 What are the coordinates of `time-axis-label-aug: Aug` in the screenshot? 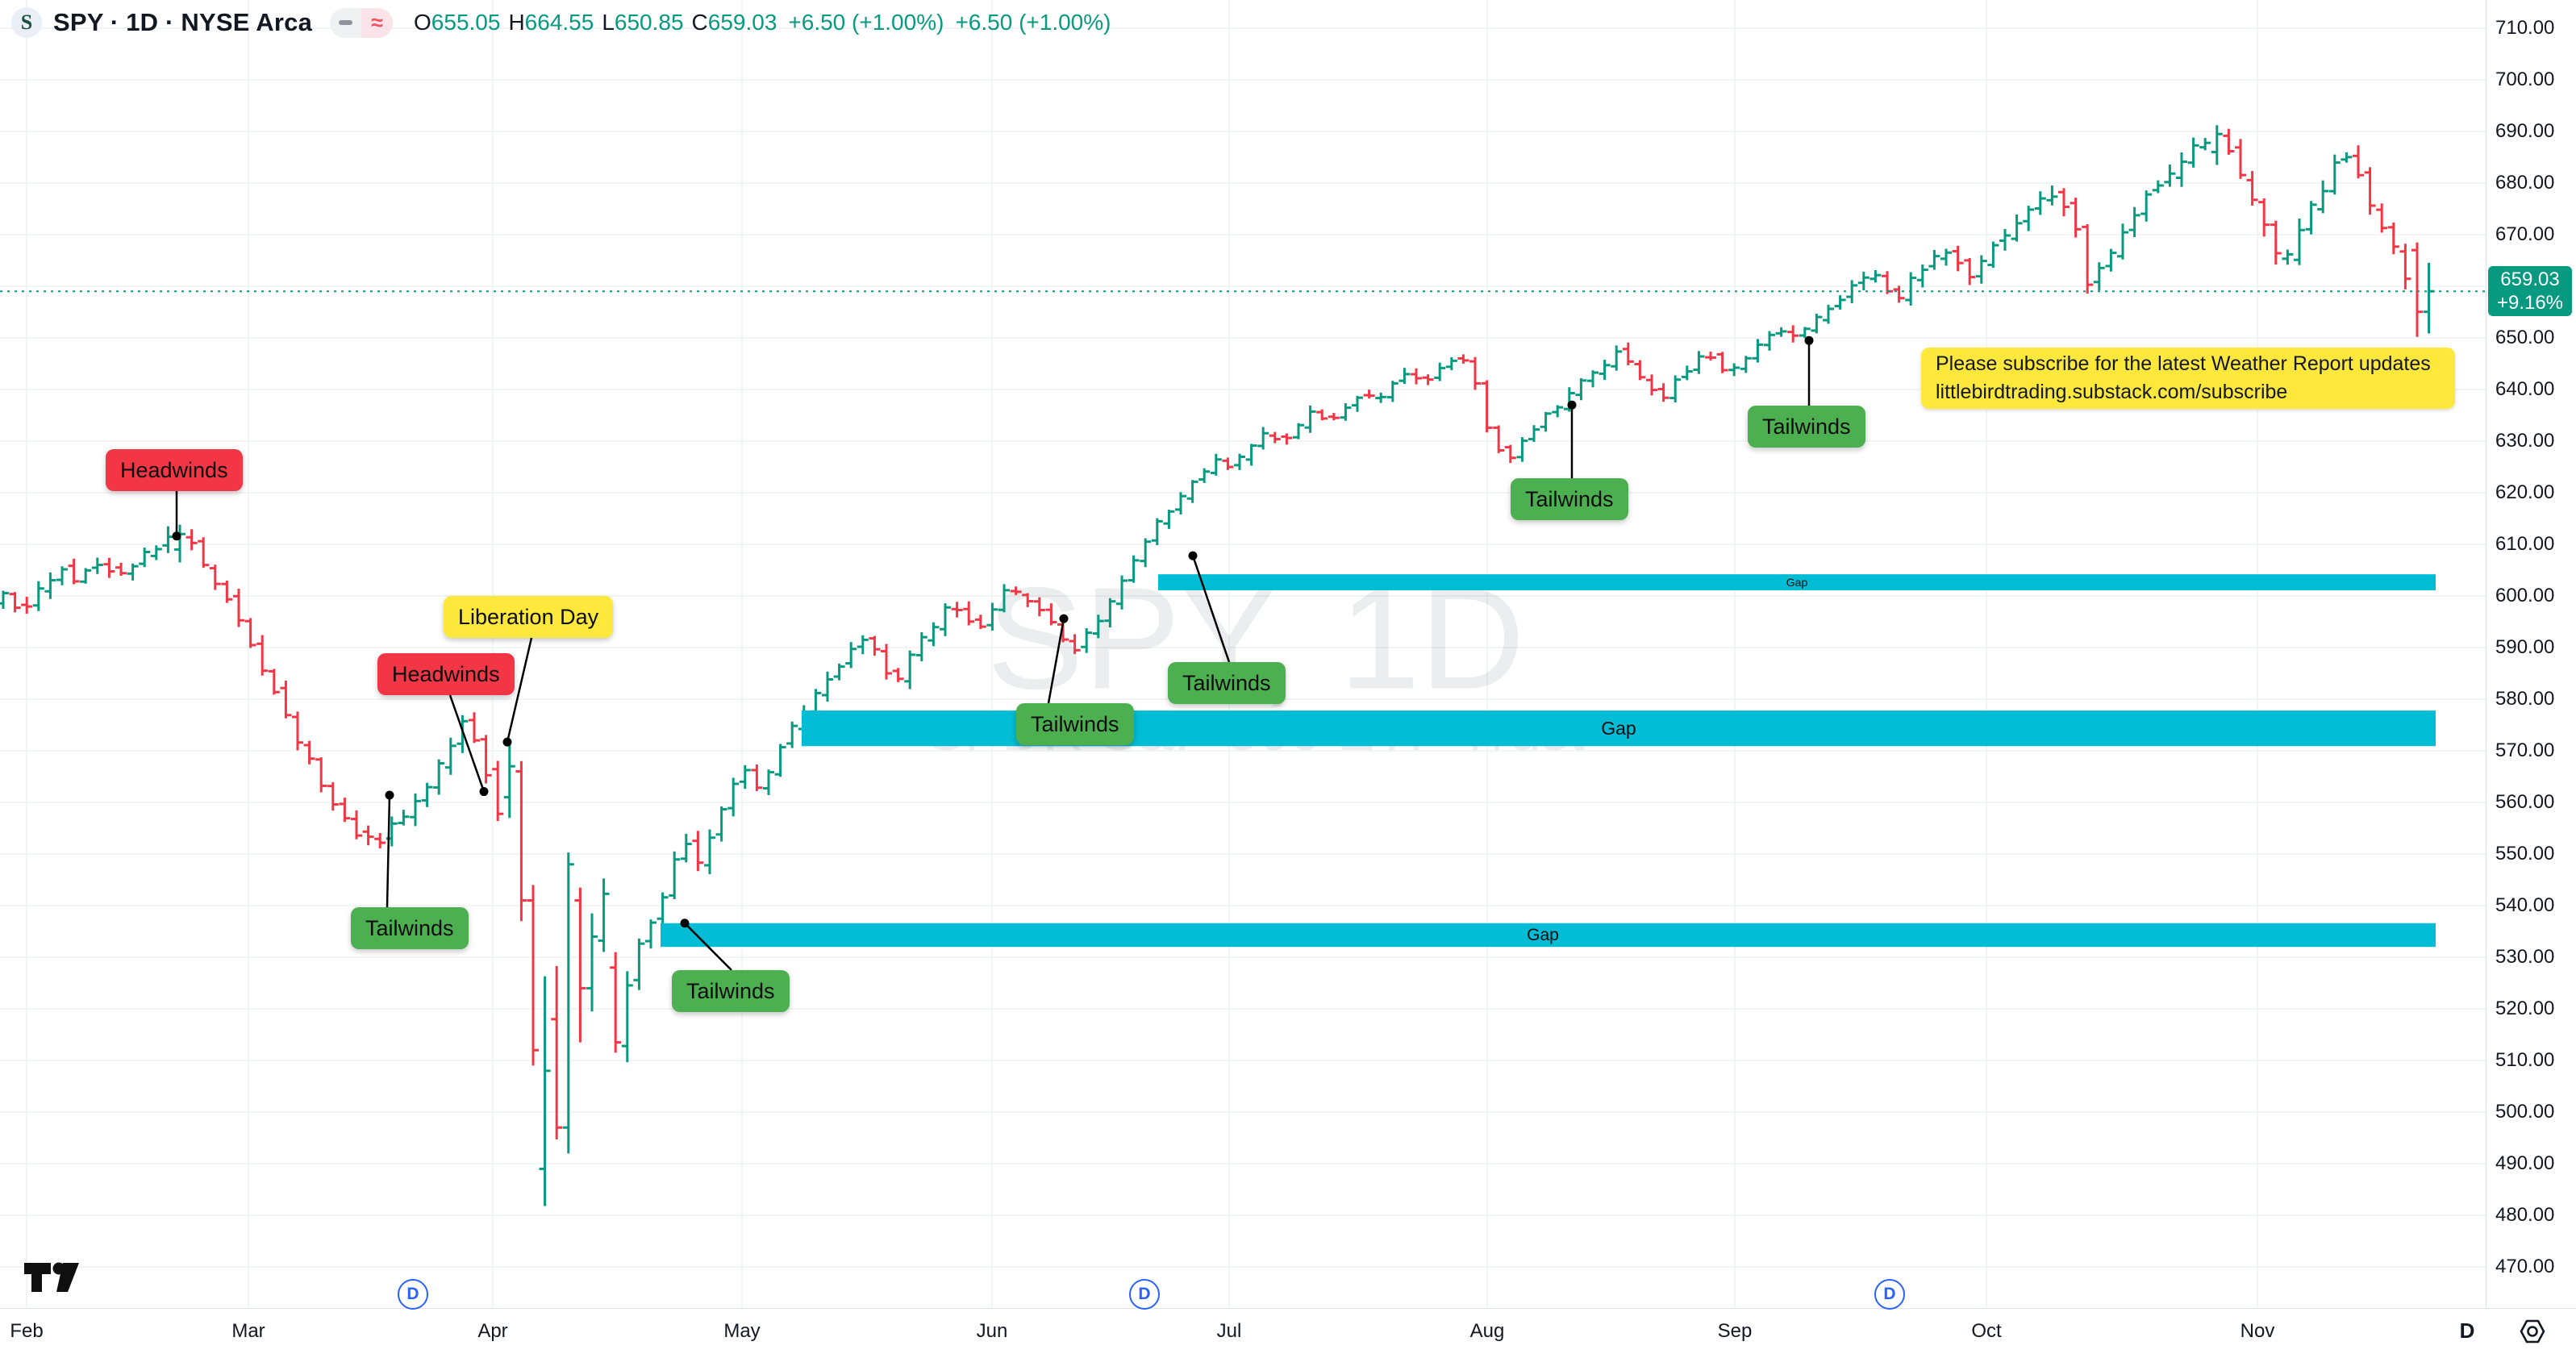 It's located at (1487, 1331).